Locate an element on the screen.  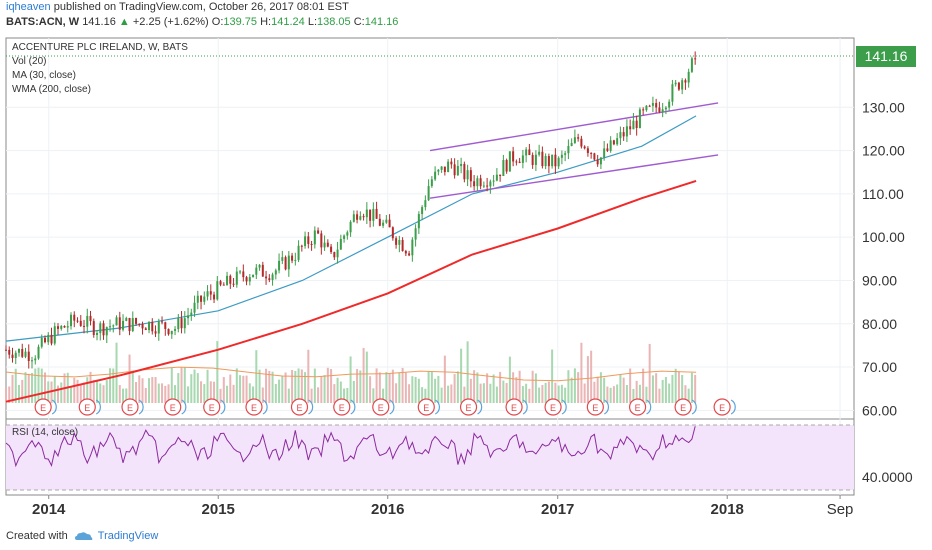
x-tick-label: Sep is located at coordinates (840, 509).